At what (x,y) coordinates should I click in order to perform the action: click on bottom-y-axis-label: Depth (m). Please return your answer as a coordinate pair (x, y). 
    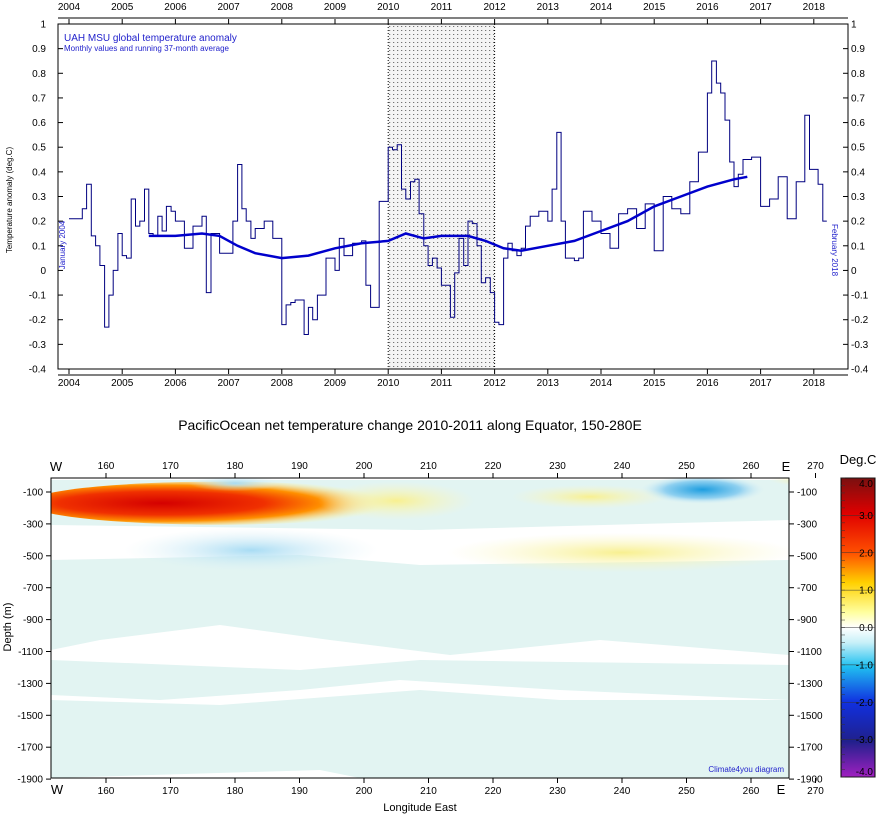
    Looking at the image, I should click on (8, 627).